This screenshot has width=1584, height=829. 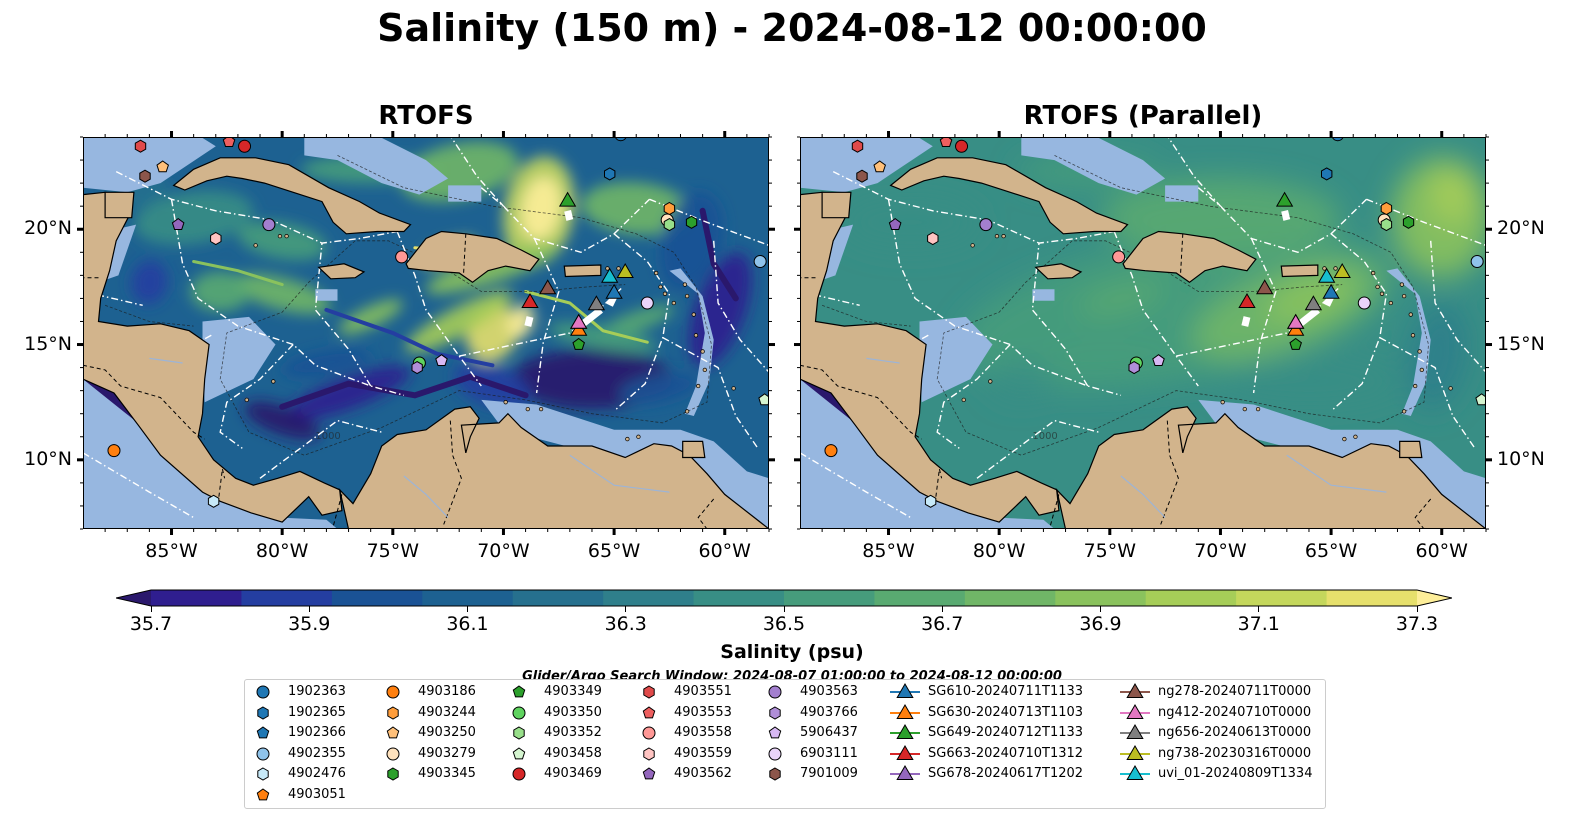 I want to click on legend-label: 7901009, so click(x=829, y=774).